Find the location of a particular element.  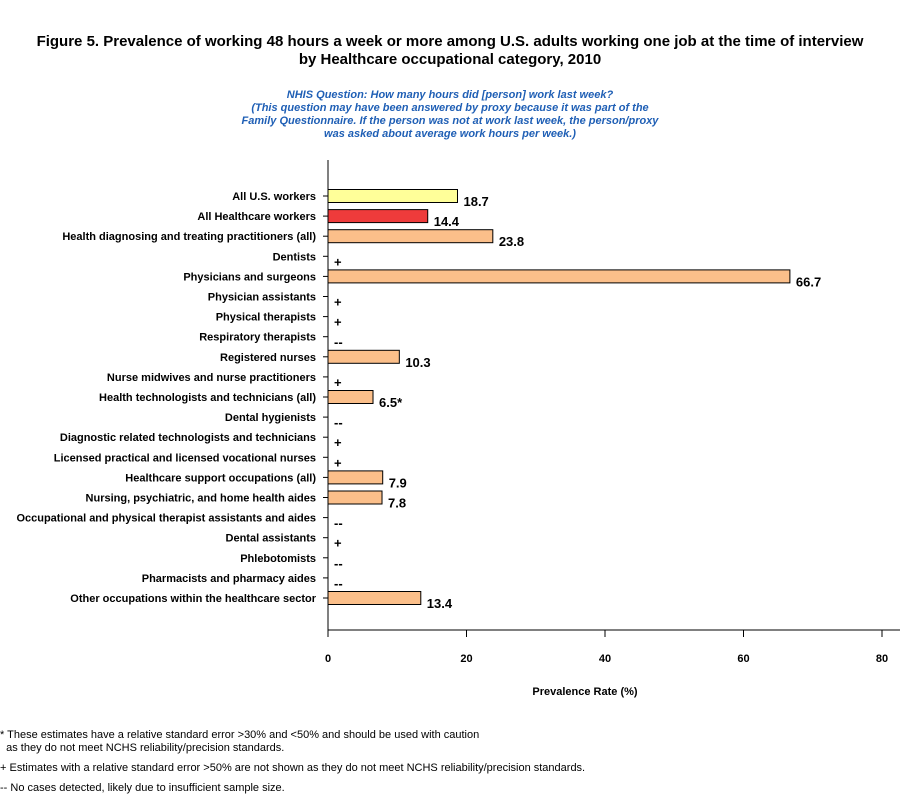

data-label: 18.7 is located at coordinates (475, 201).